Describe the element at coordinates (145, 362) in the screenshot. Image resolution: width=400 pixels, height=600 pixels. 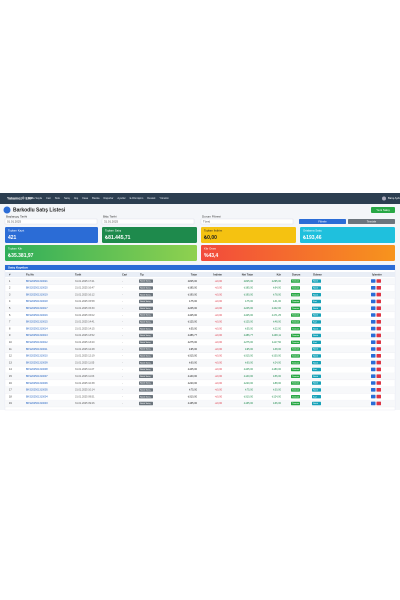
I see `cell: Nakit Satış` at that location.